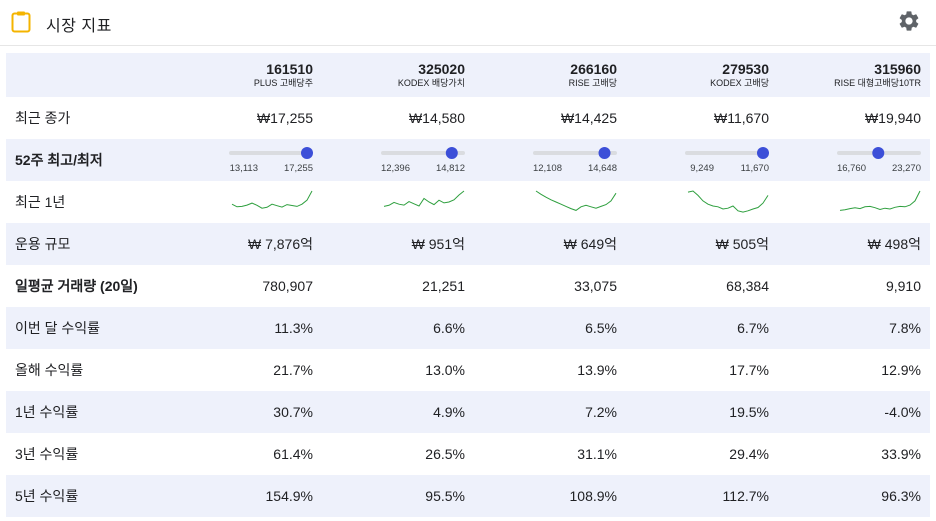 The image size is (936, 521). I want to click on range-52w-cell: 13,113 17,255, so click(246, 160).